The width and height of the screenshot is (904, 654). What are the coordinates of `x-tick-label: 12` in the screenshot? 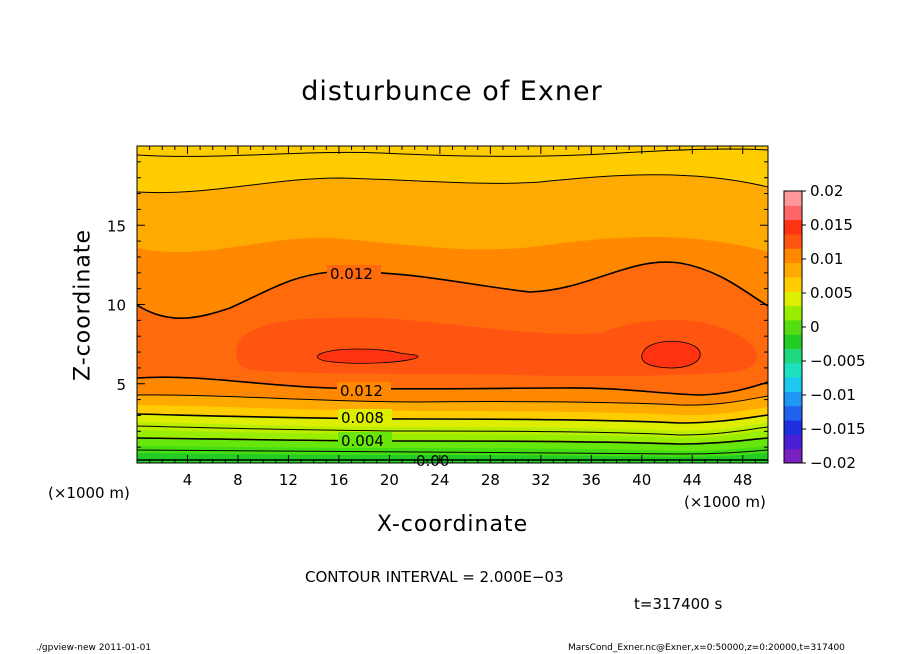 It's located at (288, 480).